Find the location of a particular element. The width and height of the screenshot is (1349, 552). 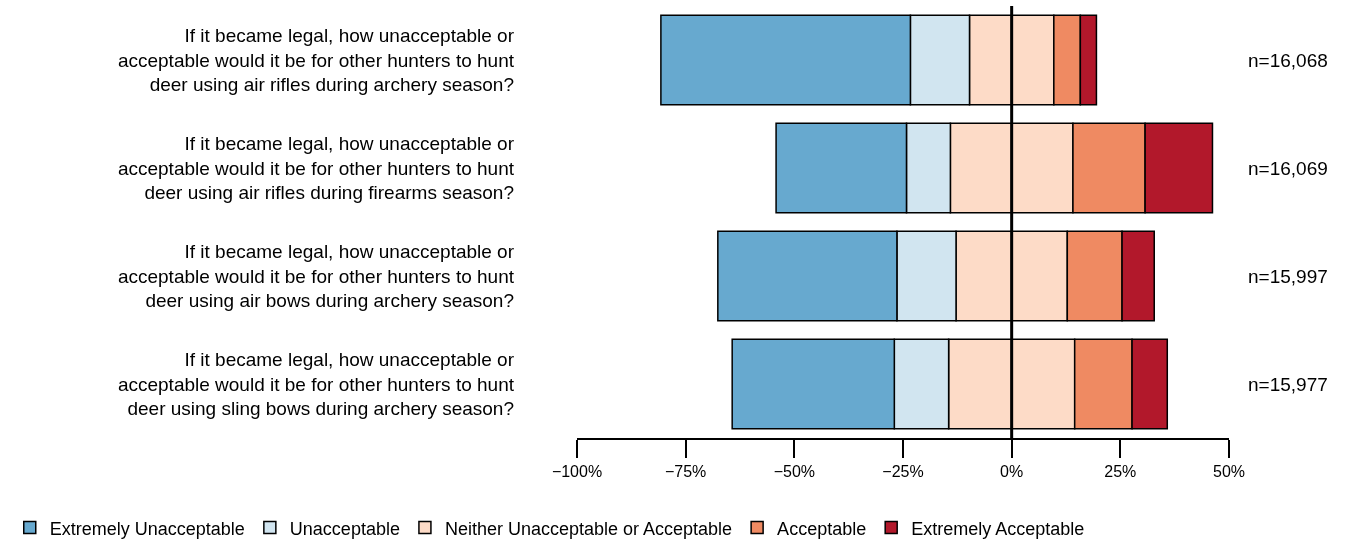

x-tick-label: 0% is located at coordinates (1012, 471).